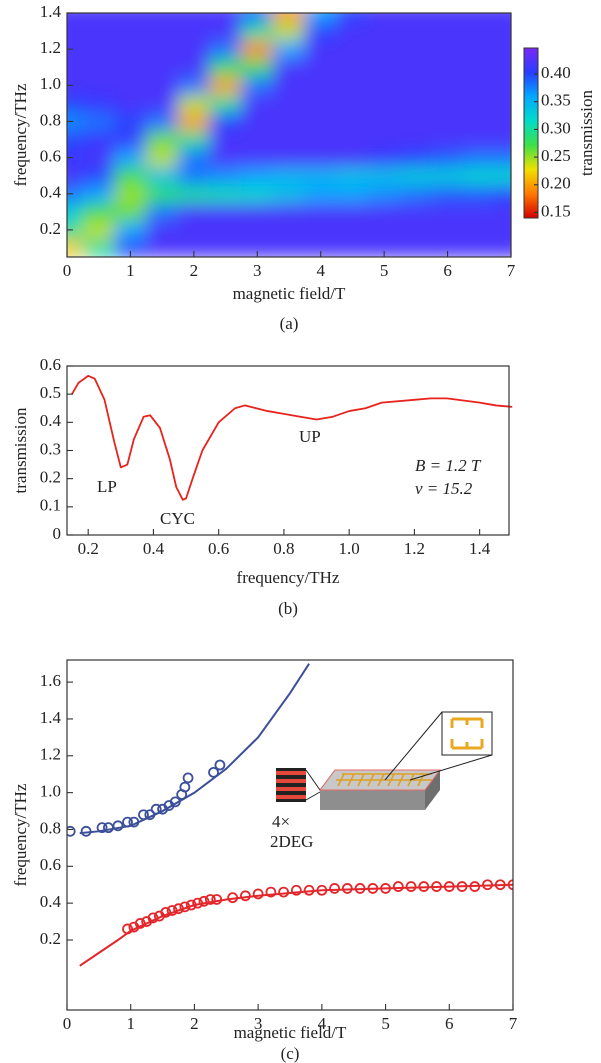 The image size is (601, 1063). I want to click on y-tick-label: 1.6, so click(50, 680).